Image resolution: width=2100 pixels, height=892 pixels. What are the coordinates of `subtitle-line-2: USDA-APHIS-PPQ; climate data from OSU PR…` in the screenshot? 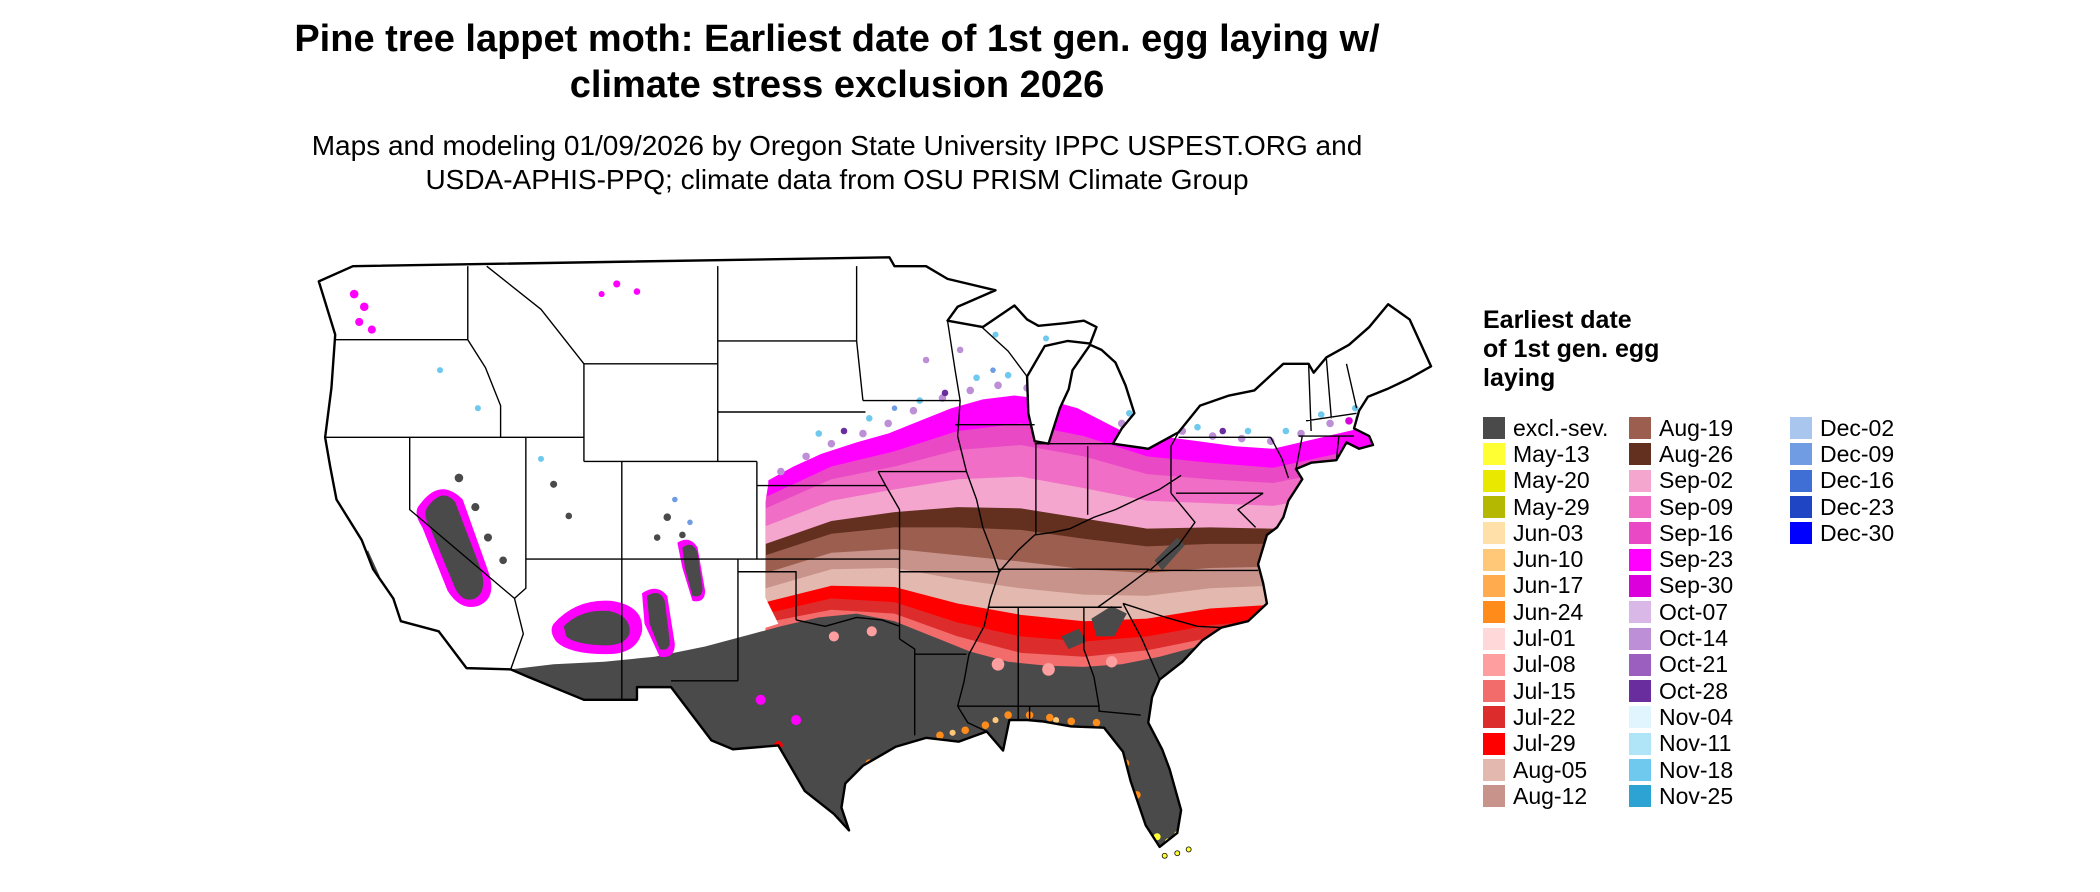 It's located at (837, 179).